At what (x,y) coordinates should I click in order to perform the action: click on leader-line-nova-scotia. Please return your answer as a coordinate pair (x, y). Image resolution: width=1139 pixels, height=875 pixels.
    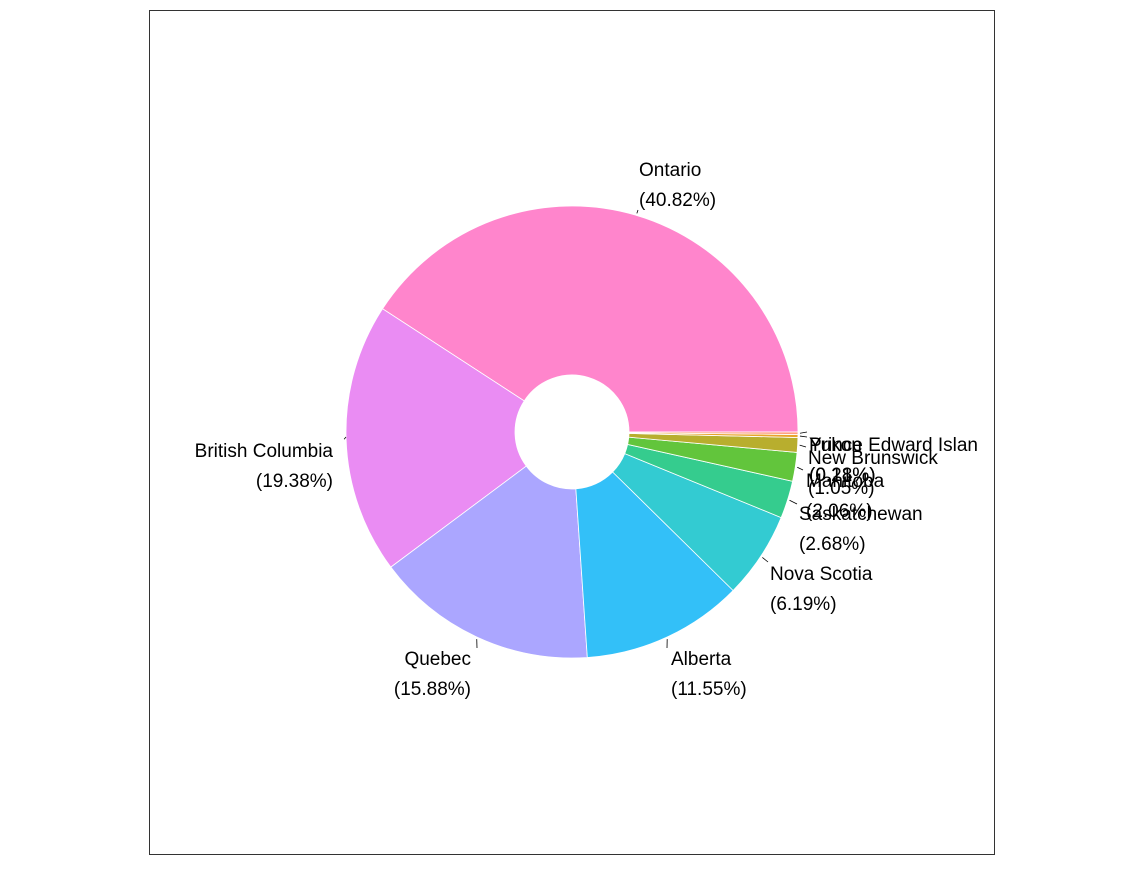
    Looking at the image, I should click on (765, 559).